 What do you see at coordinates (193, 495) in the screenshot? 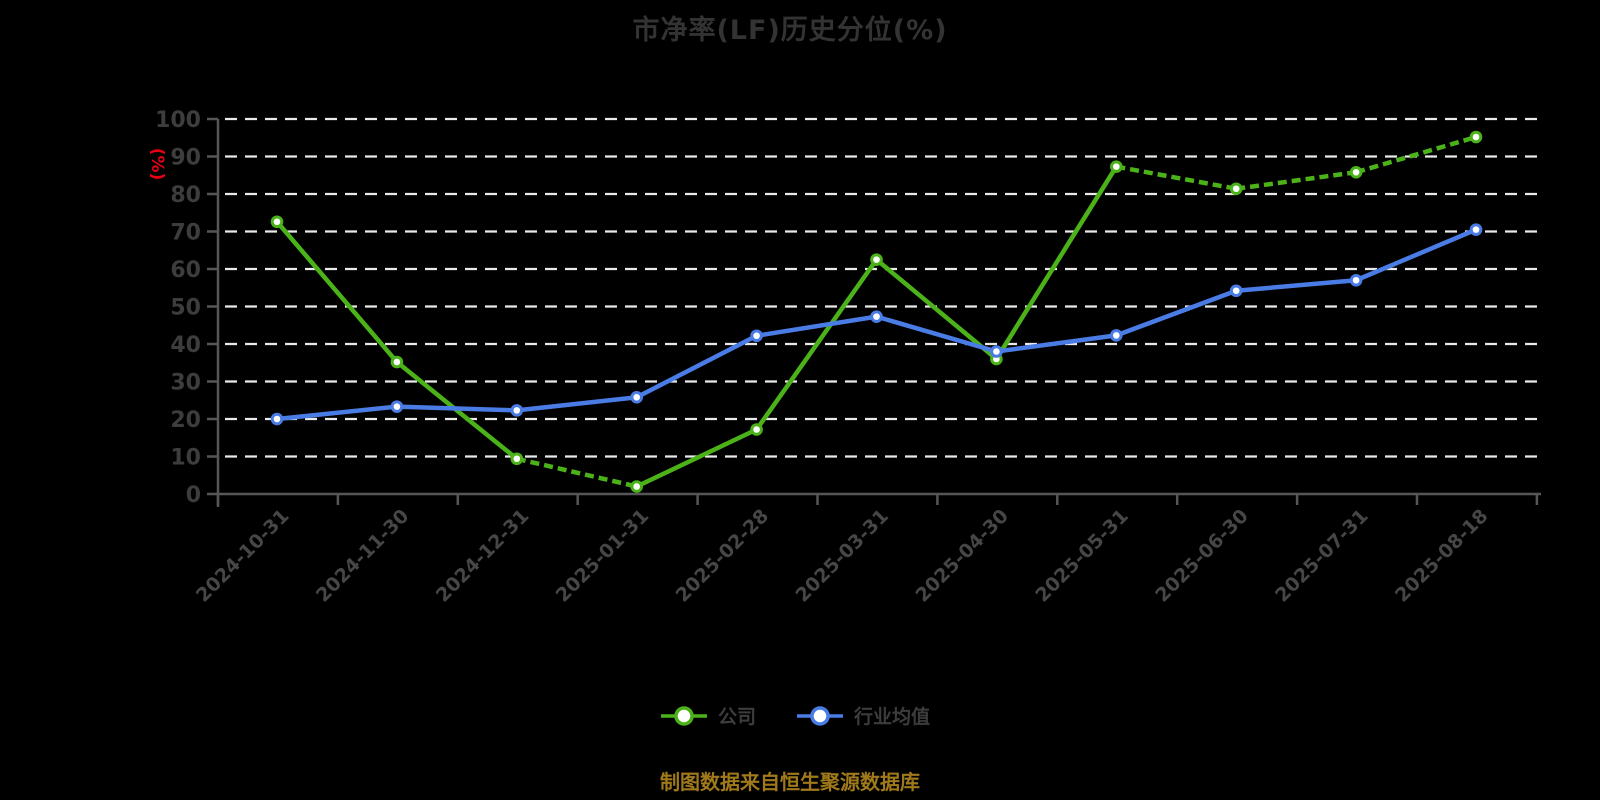
I see `y-axis-tick-label: 0` at bounding box center [193, 495].